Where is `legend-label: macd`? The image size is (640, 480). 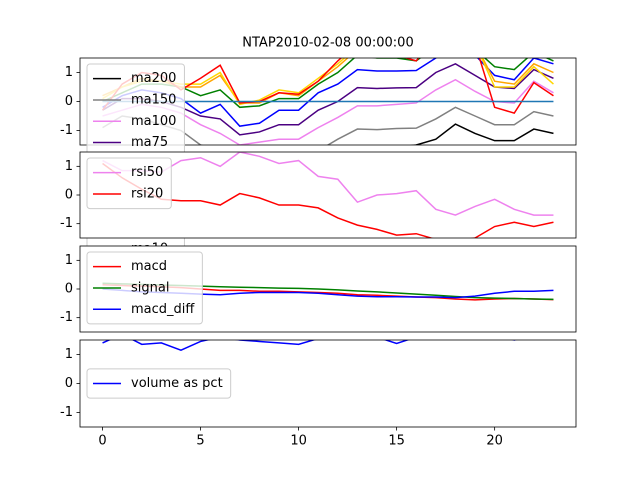
legend-label: macd is located at coordinates (149, 266).